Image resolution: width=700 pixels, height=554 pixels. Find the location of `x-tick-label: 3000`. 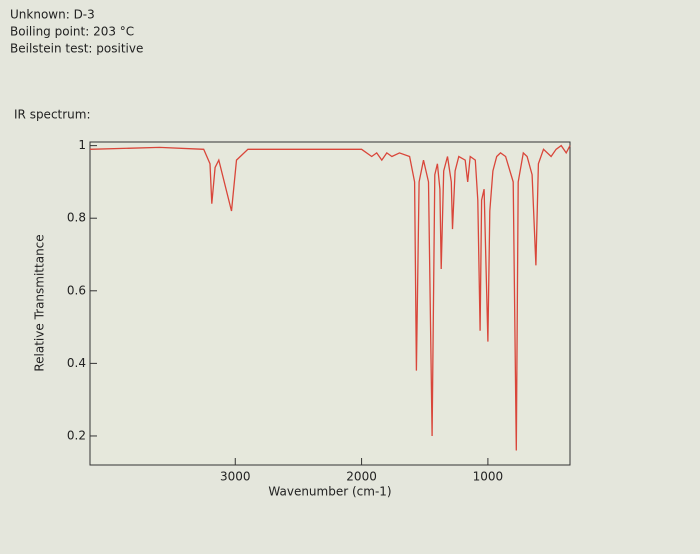

x-tick-label: 3000 is located at coordinates (235, 477).